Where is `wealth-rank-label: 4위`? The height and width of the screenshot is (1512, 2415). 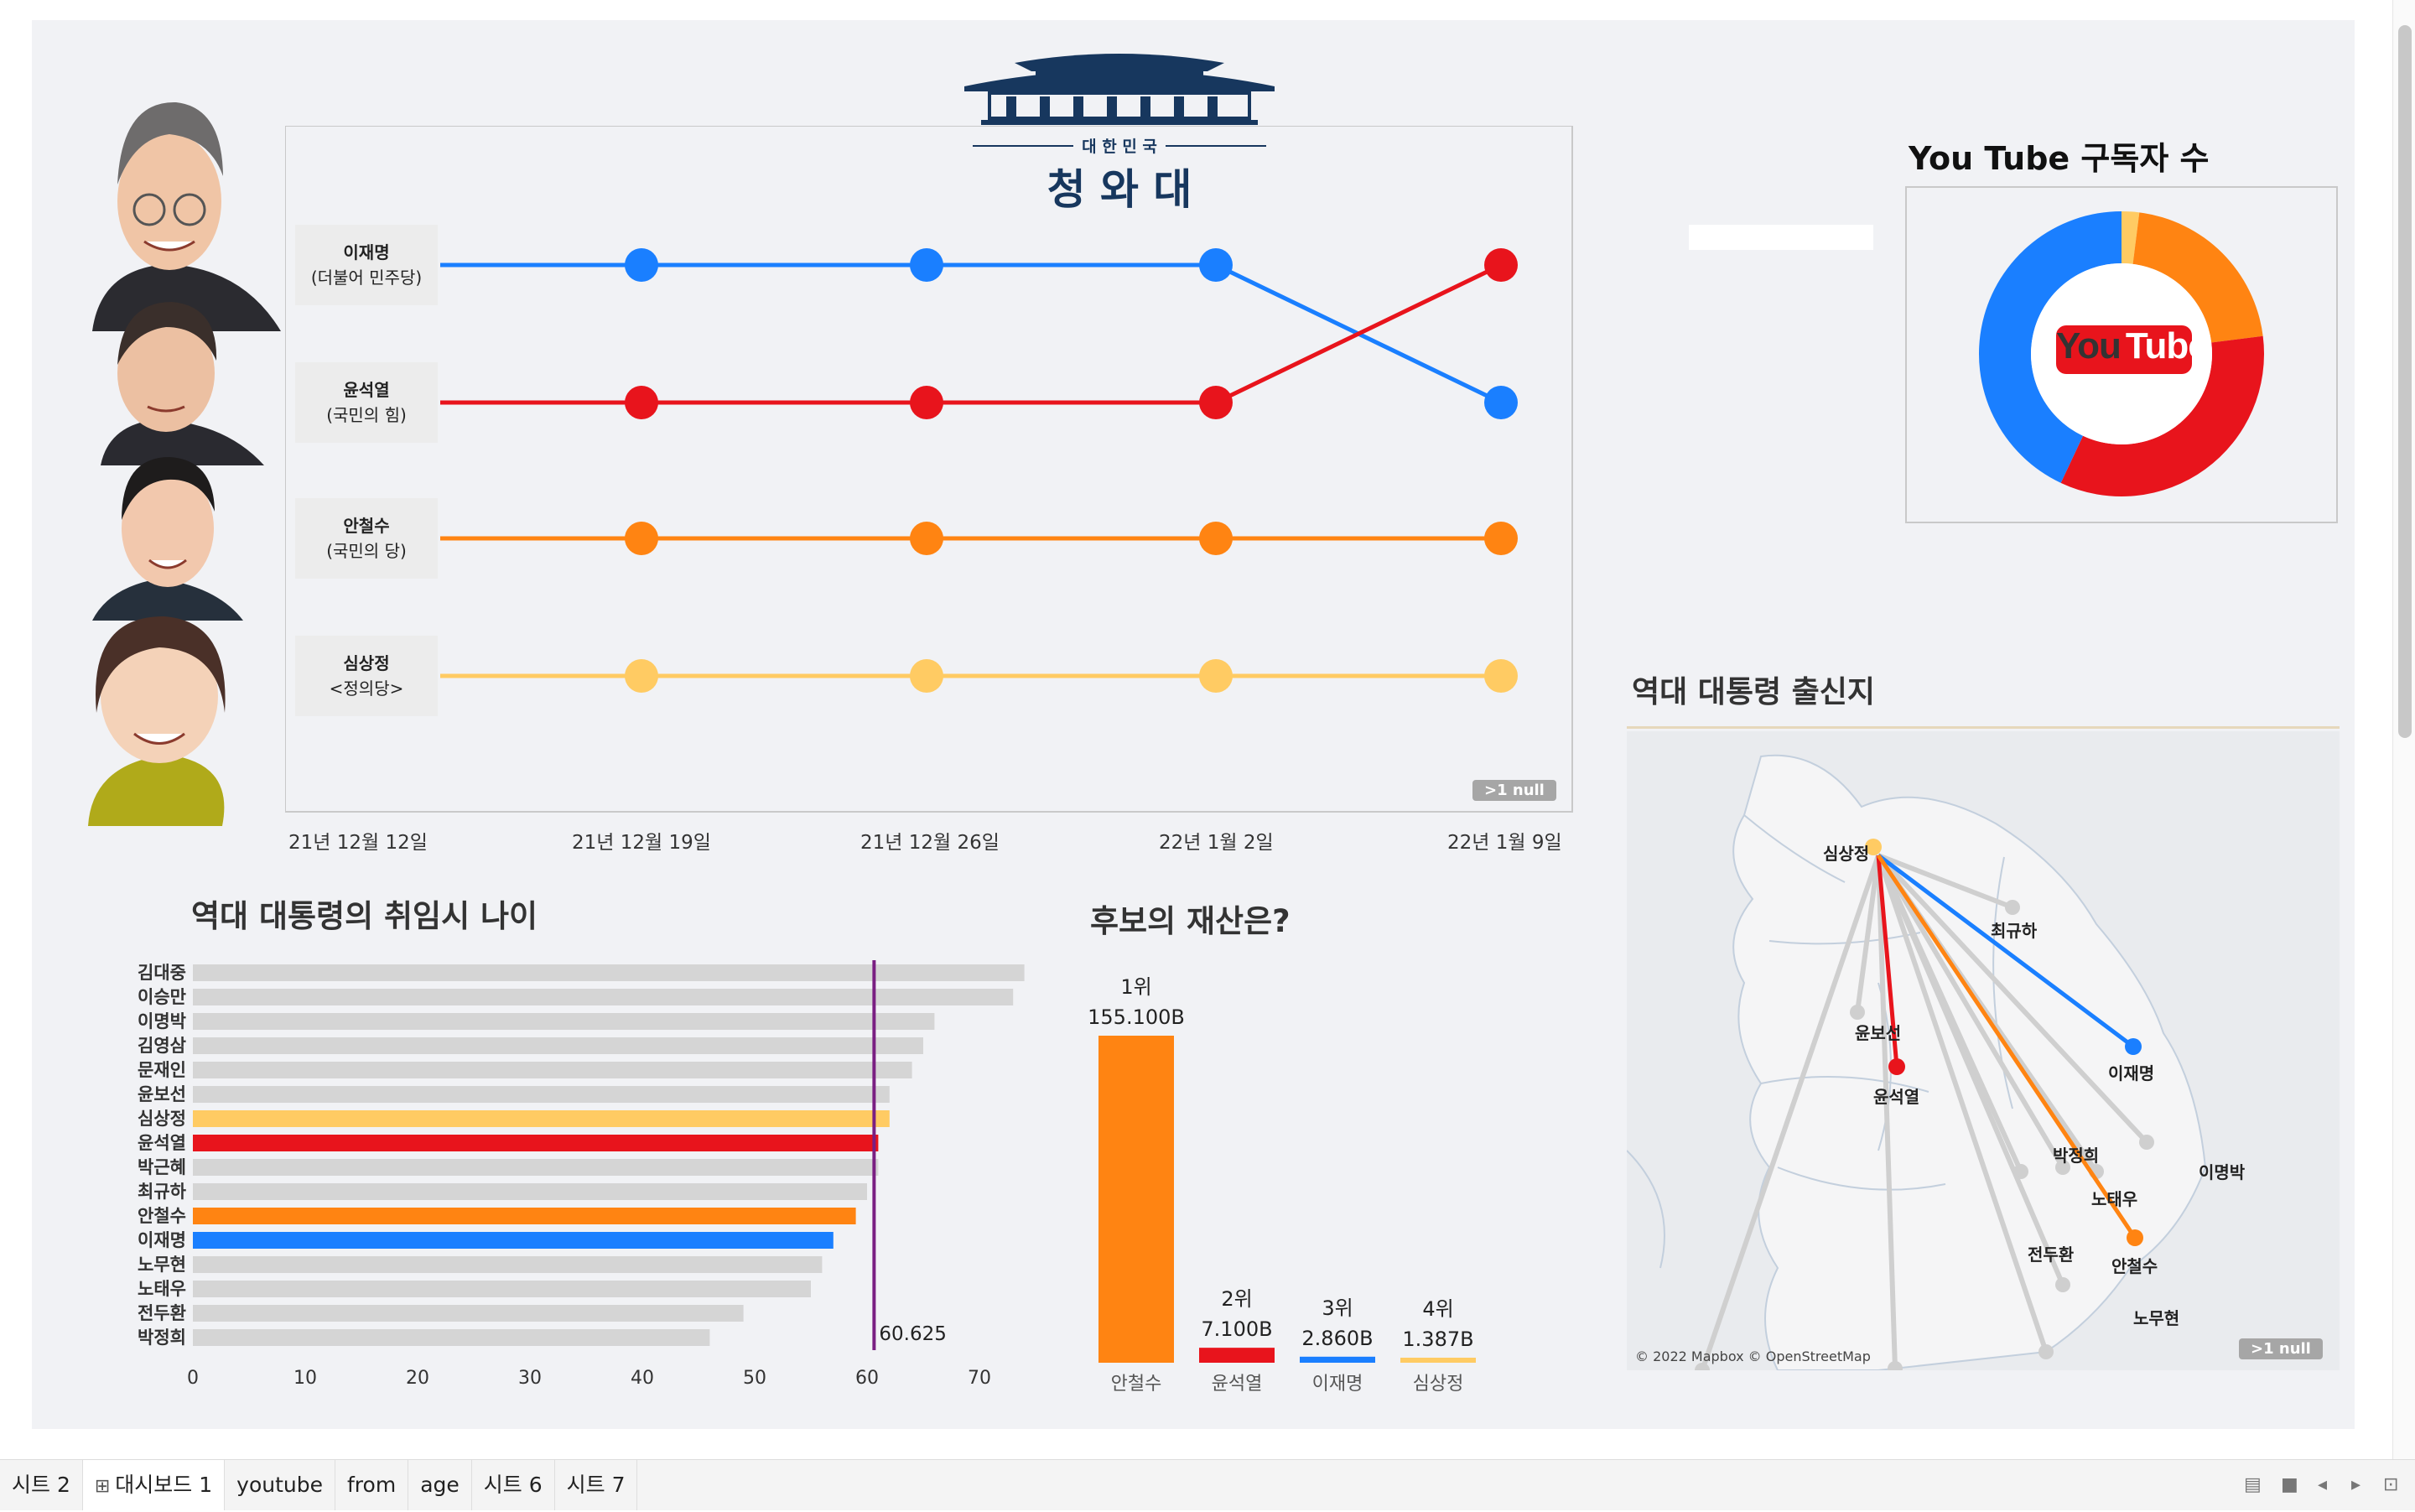
wealth-rank-label: 4위 is located at coordinates (1437, 1309).